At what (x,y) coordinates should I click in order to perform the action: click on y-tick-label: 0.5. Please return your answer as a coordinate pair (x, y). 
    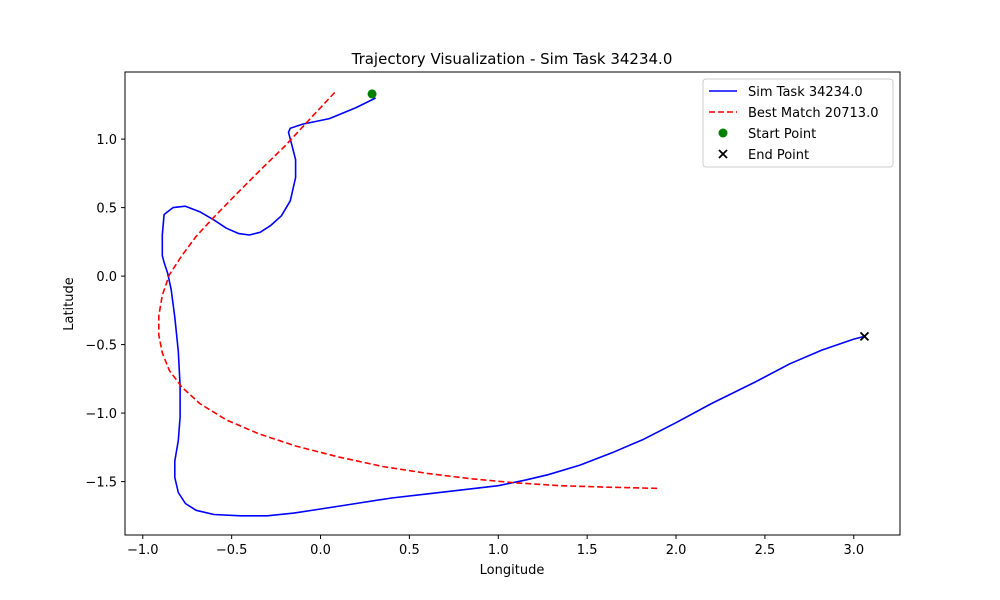
    Looking at the image, I should click on (106, 209).